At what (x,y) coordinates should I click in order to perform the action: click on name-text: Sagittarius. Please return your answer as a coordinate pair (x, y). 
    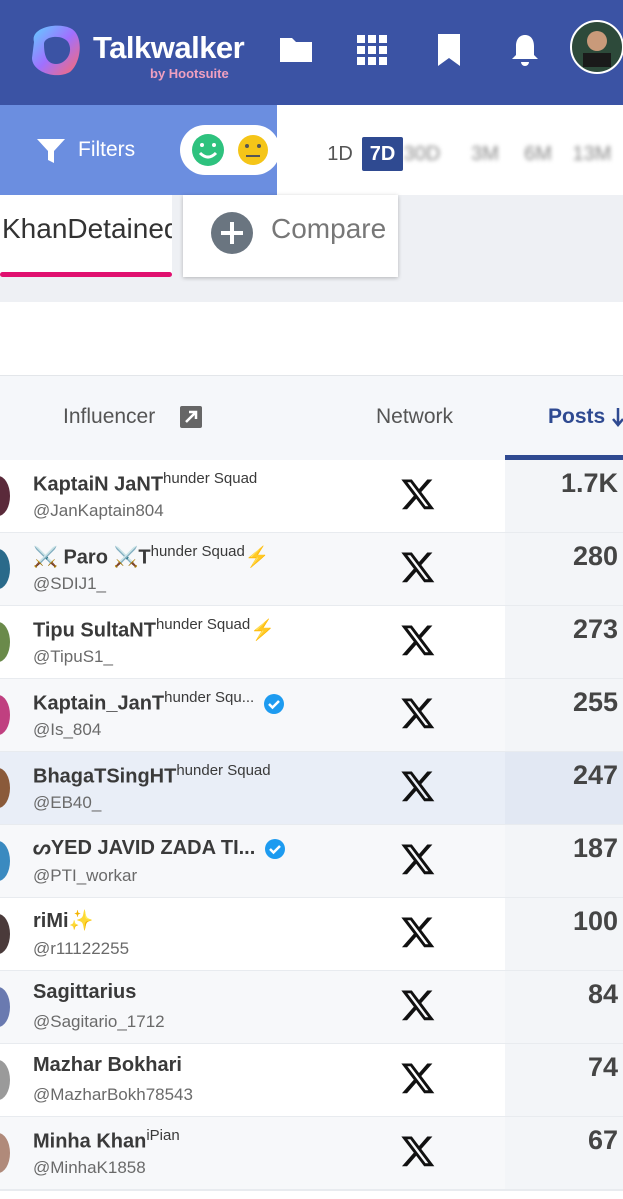
    Looking at the image, I should click on (85, 992).